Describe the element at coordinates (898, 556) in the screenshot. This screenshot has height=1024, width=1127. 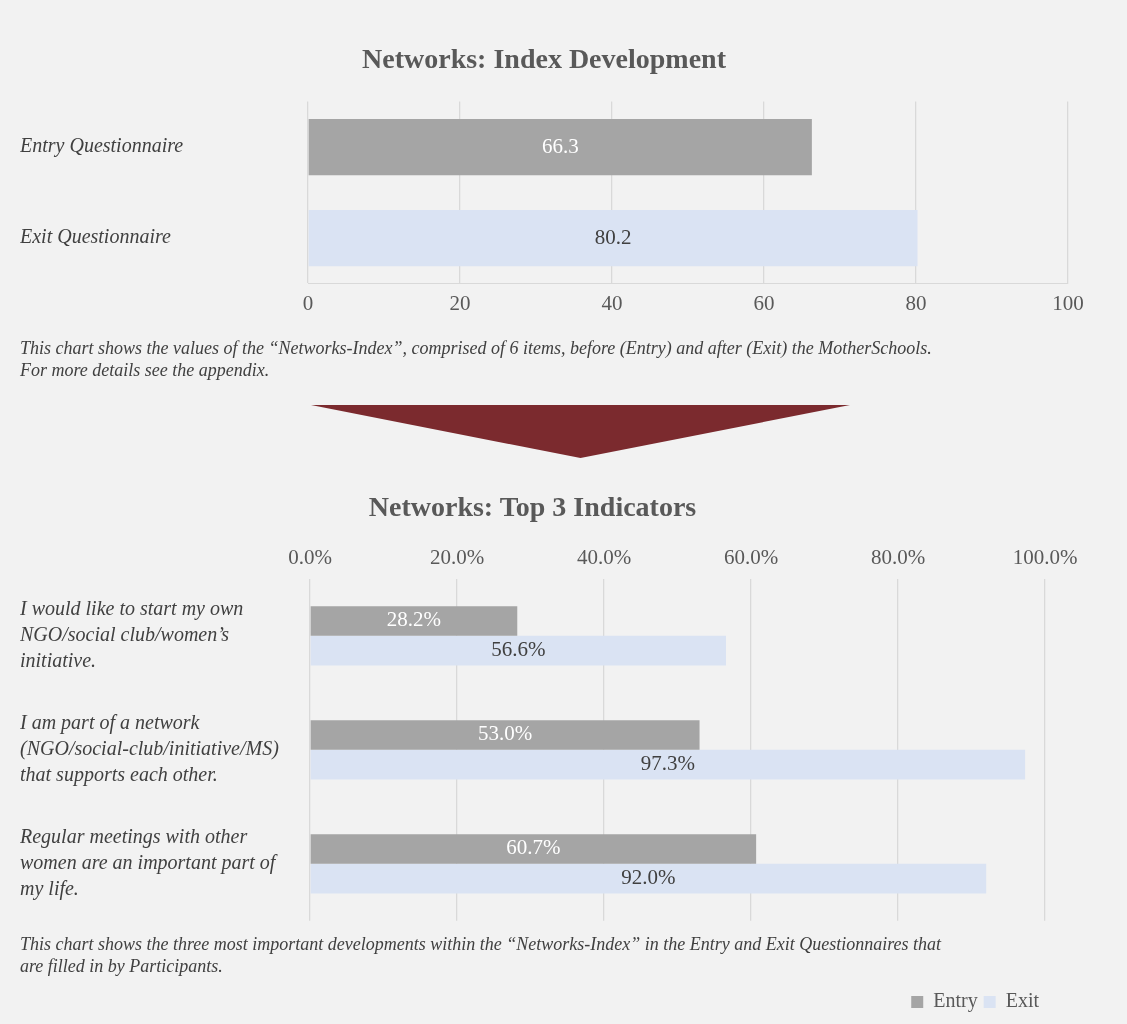
I see `x2-tick-label: 80.0%` at that location.